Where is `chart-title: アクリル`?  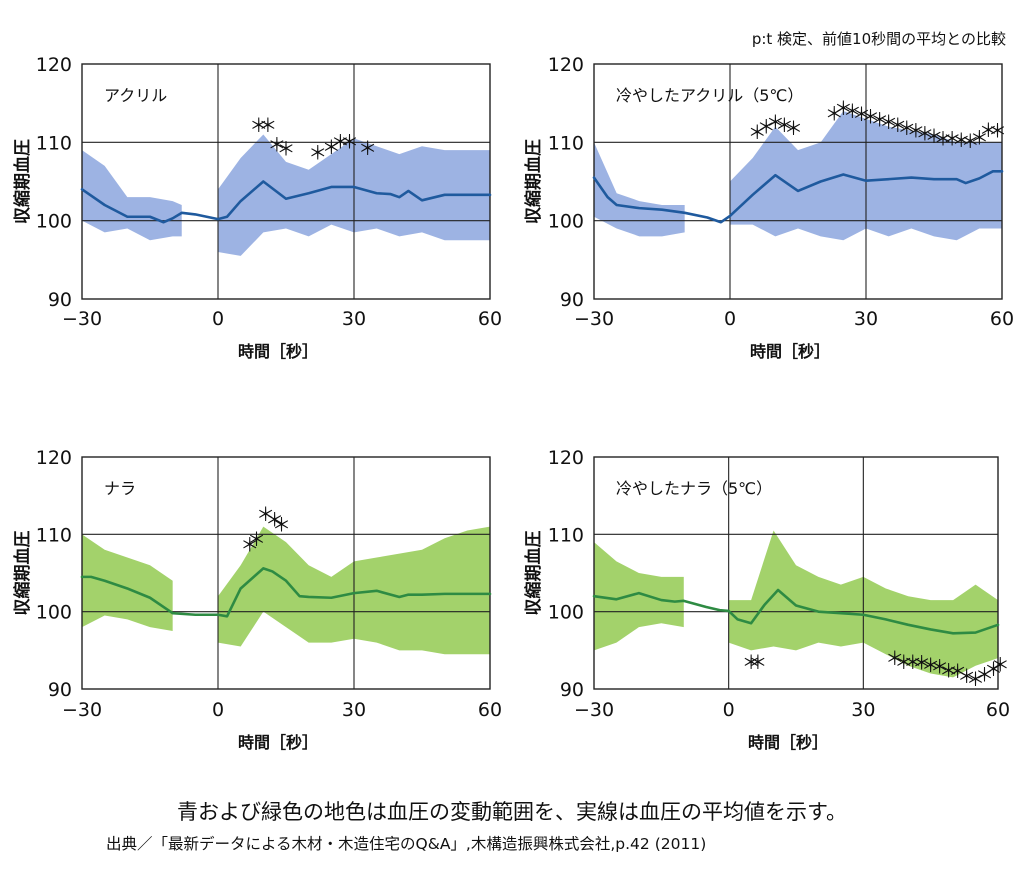 chart-title: アクリル is located at coordinates (135, 95).